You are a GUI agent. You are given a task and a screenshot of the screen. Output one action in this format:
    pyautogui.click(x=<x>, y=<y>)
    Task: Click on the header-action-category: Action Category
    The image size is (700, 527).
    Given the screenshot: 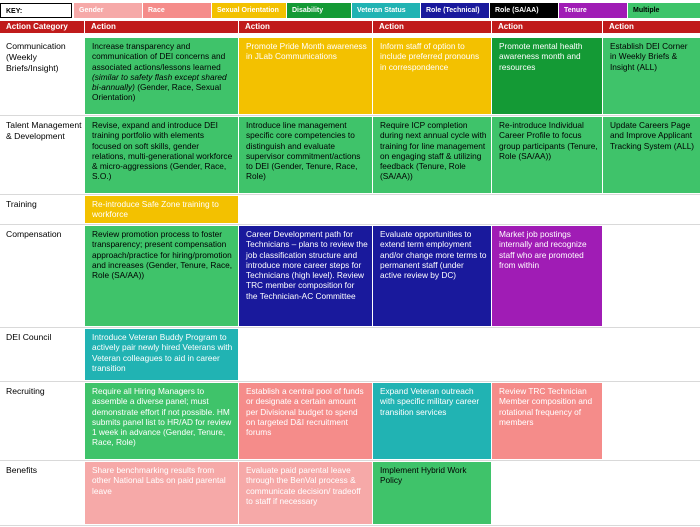 What is the action you would take?
    pyautogui.click(x=42, y=27)
    